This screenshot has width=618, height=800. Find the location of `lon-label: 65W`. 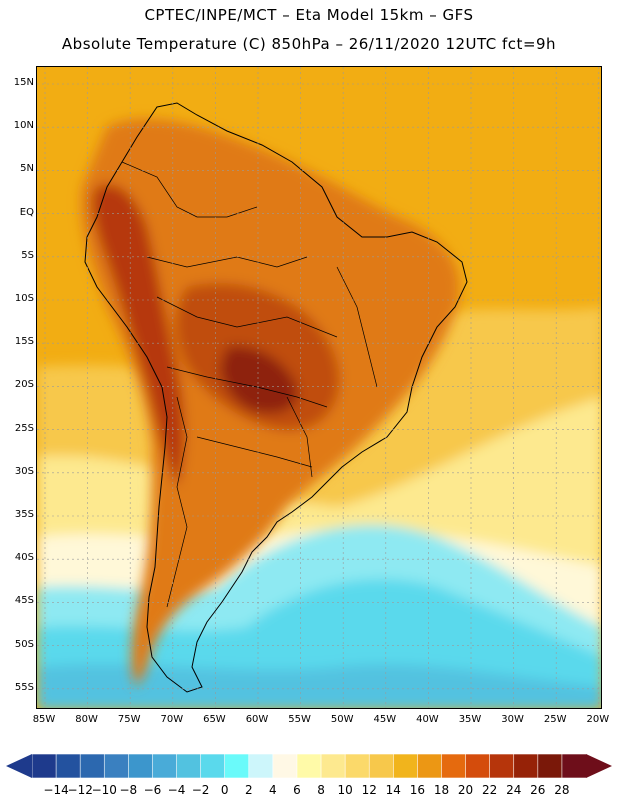

lon-label: 65W is located at coordinates (214, 719).